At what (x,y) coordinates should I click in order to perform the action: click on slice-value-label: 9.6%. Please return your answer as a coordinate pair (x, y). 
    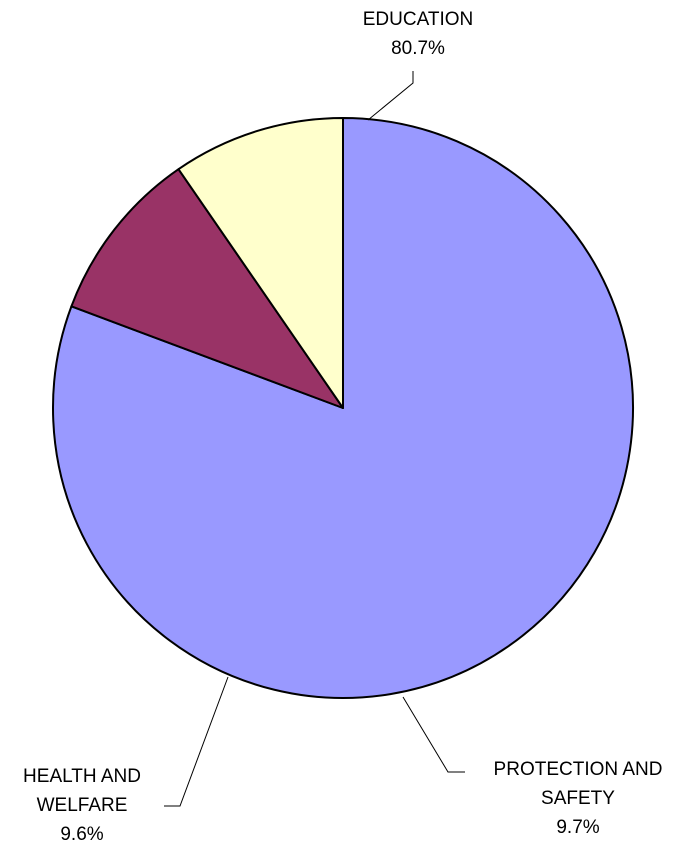
    Looking at the image, I should click on (81, 834).